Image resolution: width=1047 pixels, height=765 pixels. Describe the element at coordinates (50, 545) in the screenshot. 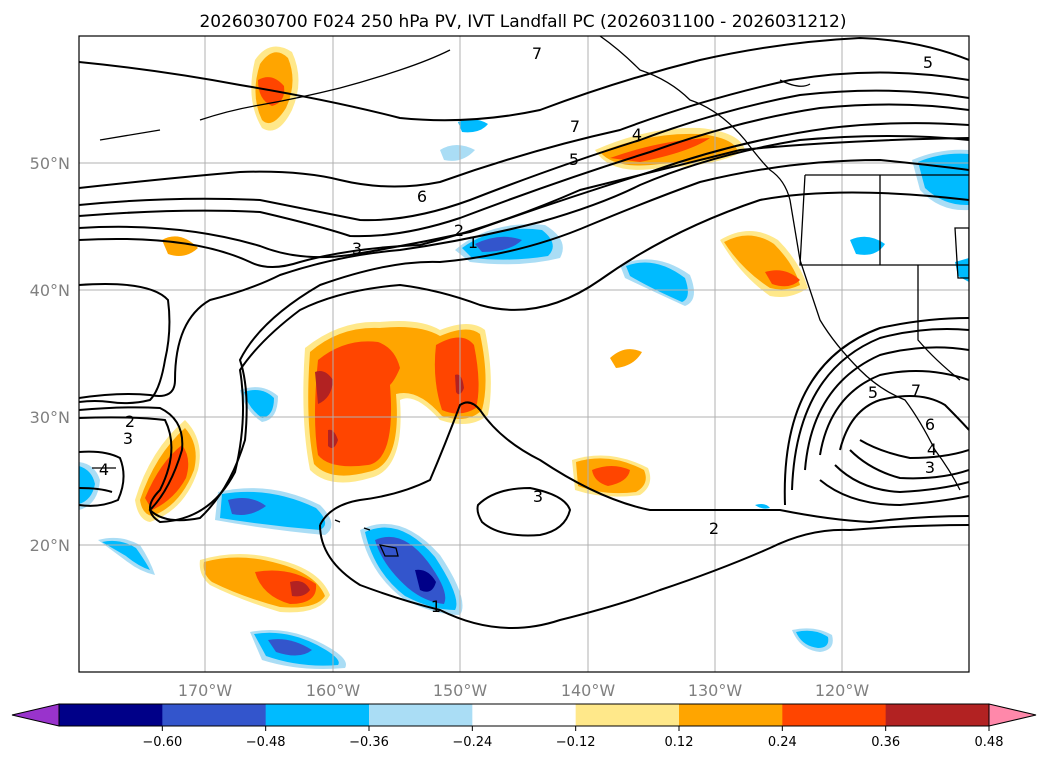

I see `lat-label: 20°N` at that location.